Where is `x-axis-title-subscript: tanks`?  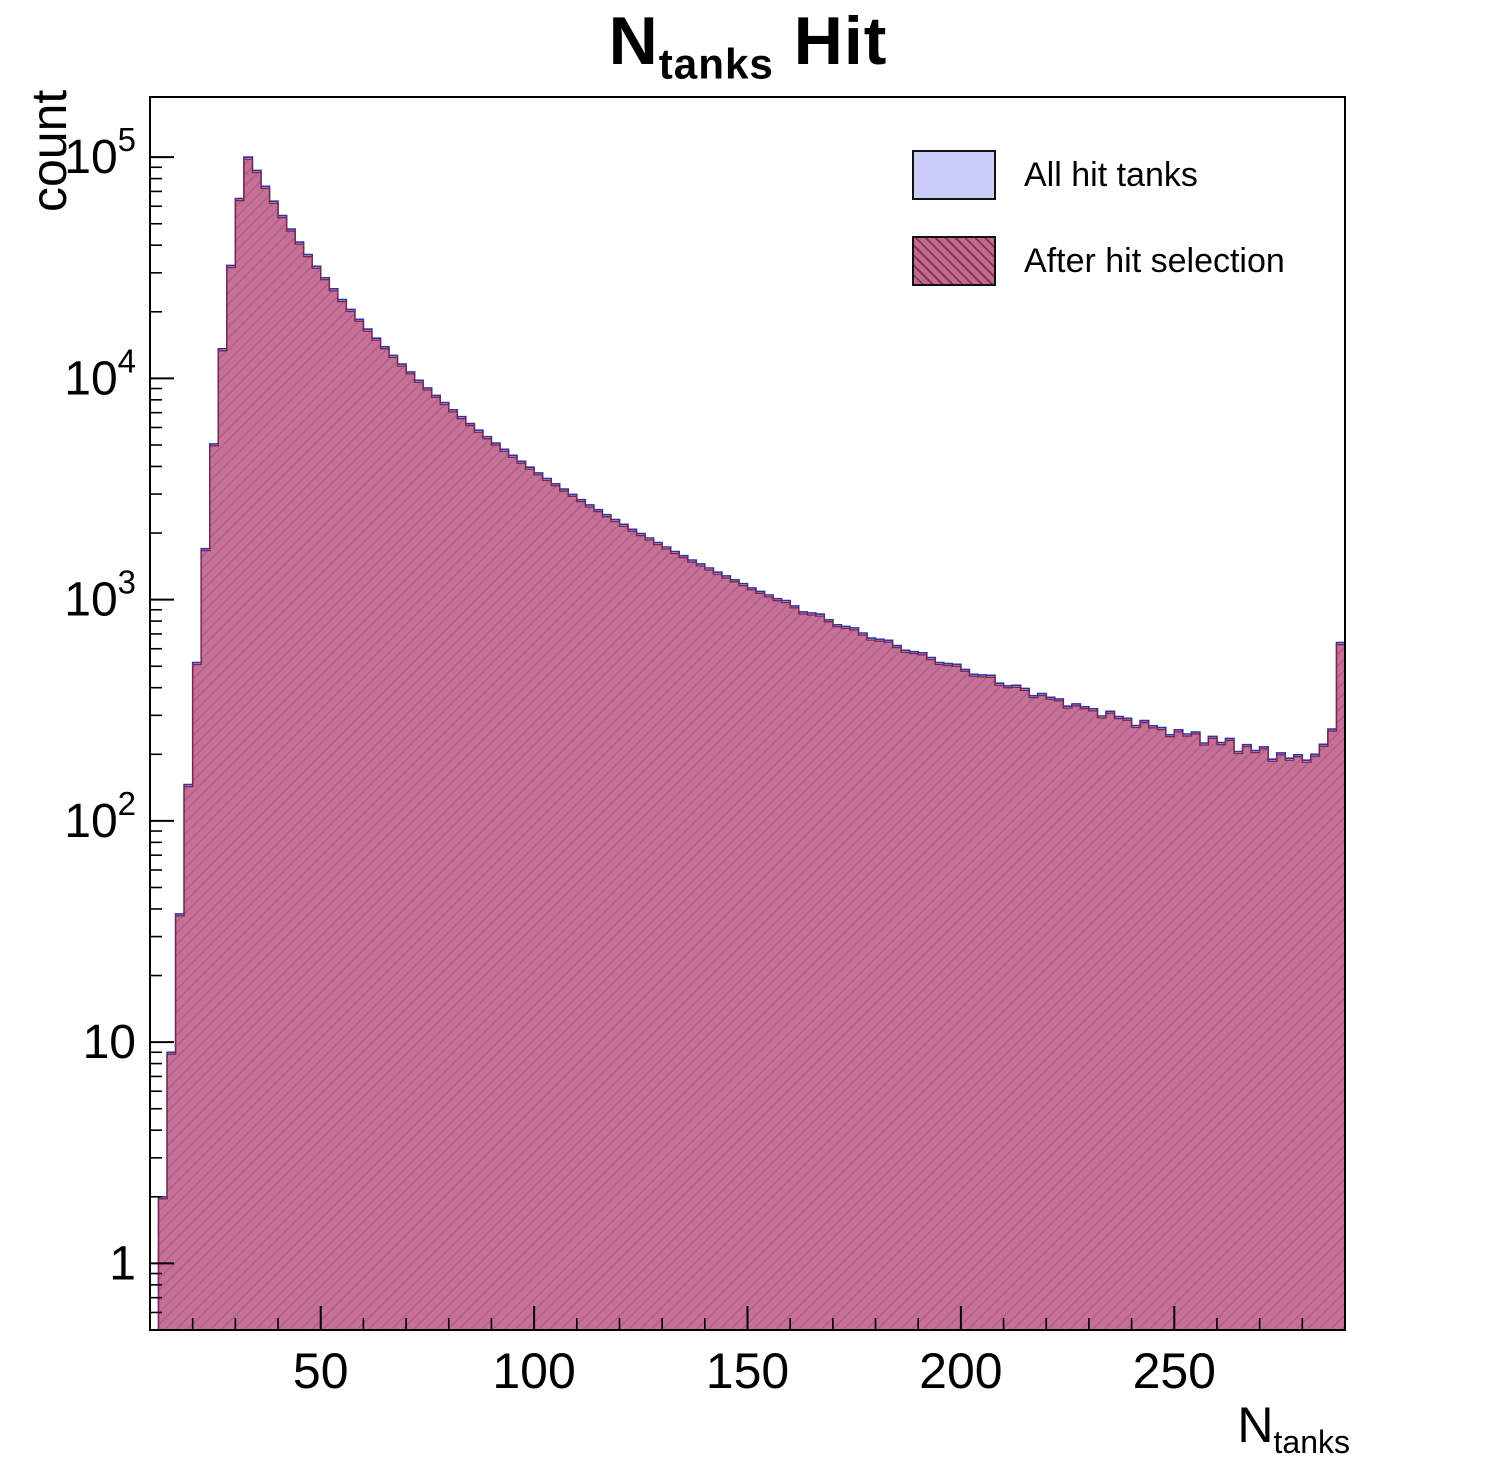 x-axis-title-subscript: tanks is located at coordinates (1311, 1442).